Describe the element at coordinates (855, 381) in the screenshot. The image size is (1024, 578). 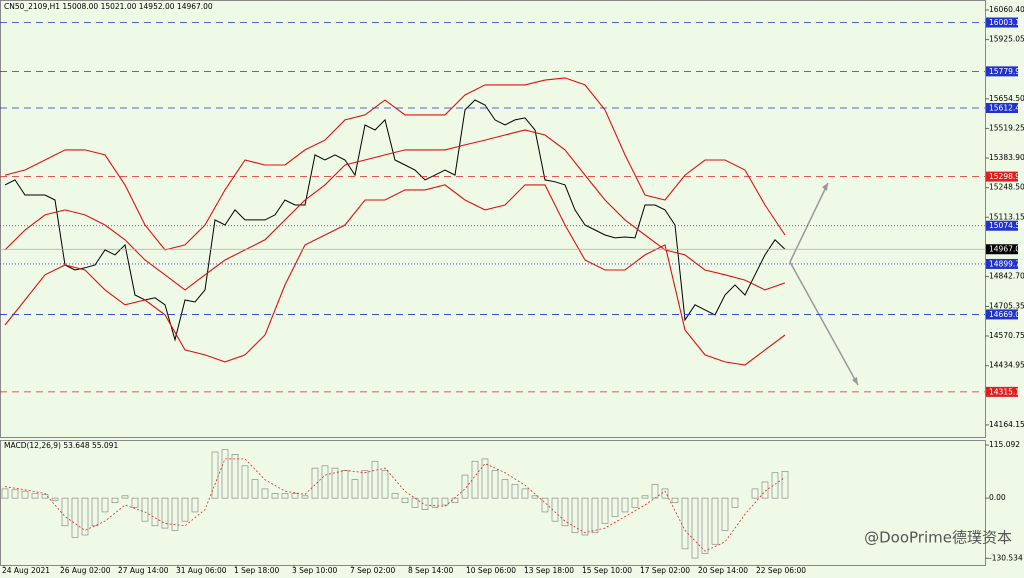
I see `arrow-head` at that location.